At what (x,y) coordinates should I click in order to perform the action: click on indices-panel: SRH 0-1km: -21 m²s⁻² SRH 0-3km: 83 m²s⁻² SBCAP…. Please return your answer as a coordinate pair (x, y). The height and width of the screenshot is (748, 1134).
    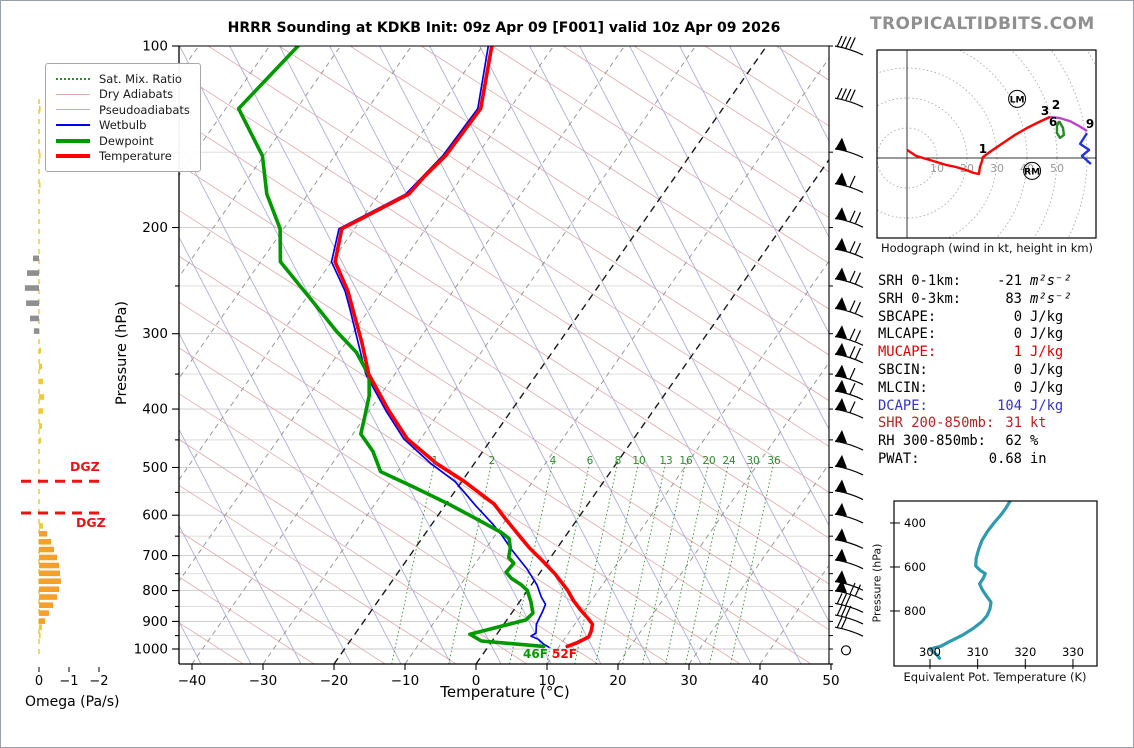
    Looking at the image, I should click on (982, 371).